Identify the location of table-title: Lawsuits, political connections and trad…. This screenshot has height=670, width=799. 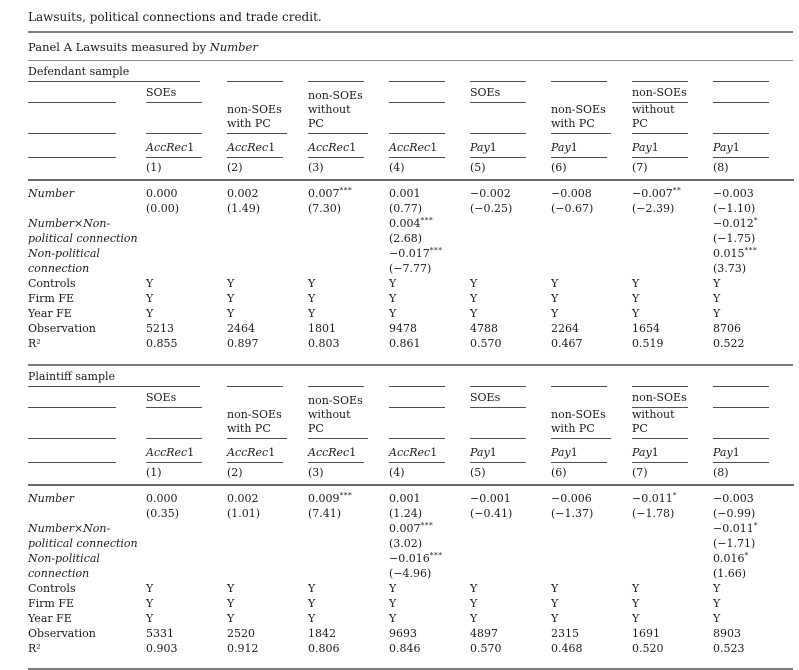
(175, 17).